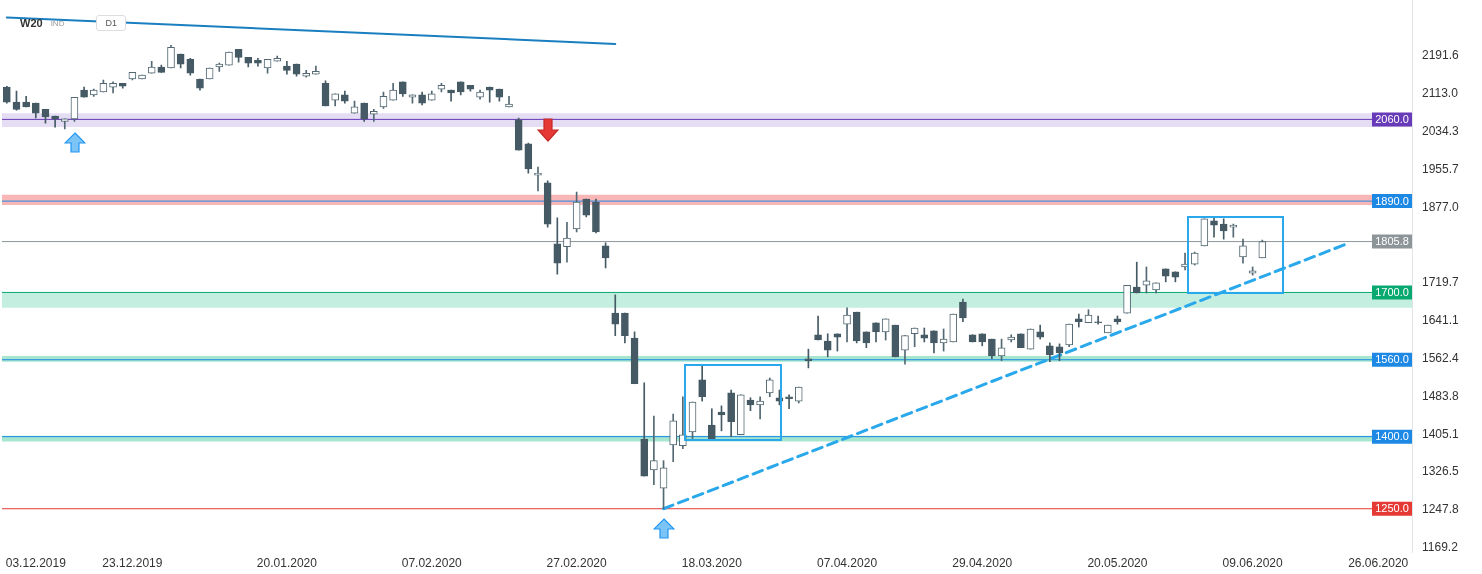  Describe the element at coordinates (31, 23) in the screenshot. I see `text: W20` at that location.